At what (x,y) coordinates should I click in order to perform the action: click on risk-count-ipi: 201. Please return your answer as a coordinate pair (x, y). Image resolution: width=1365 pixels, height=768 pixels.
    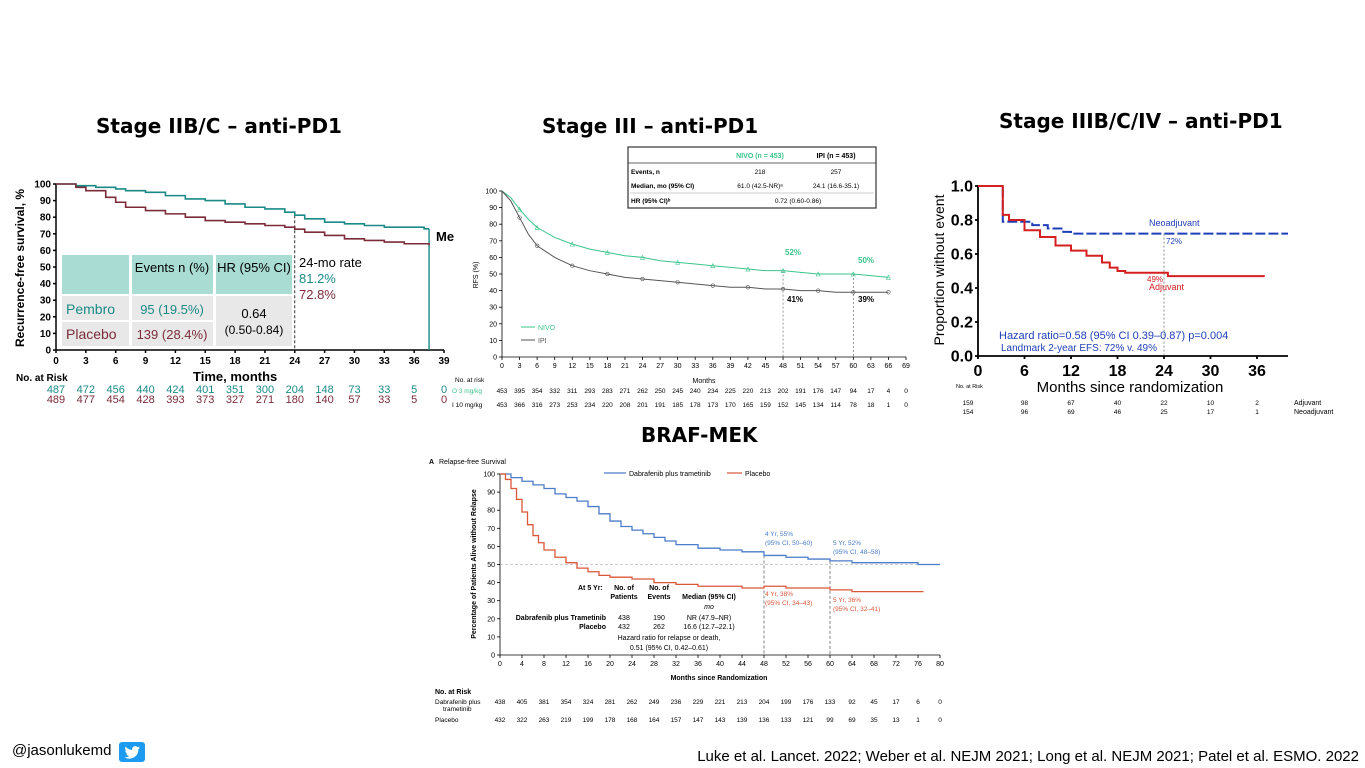
    Looking at the image, I should click on (642, 405).